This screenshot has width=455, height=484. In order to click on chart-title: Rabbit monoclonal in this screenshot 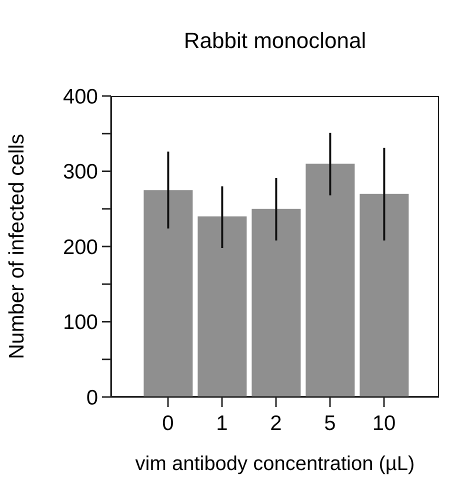, I will do `click(275, 41)`.